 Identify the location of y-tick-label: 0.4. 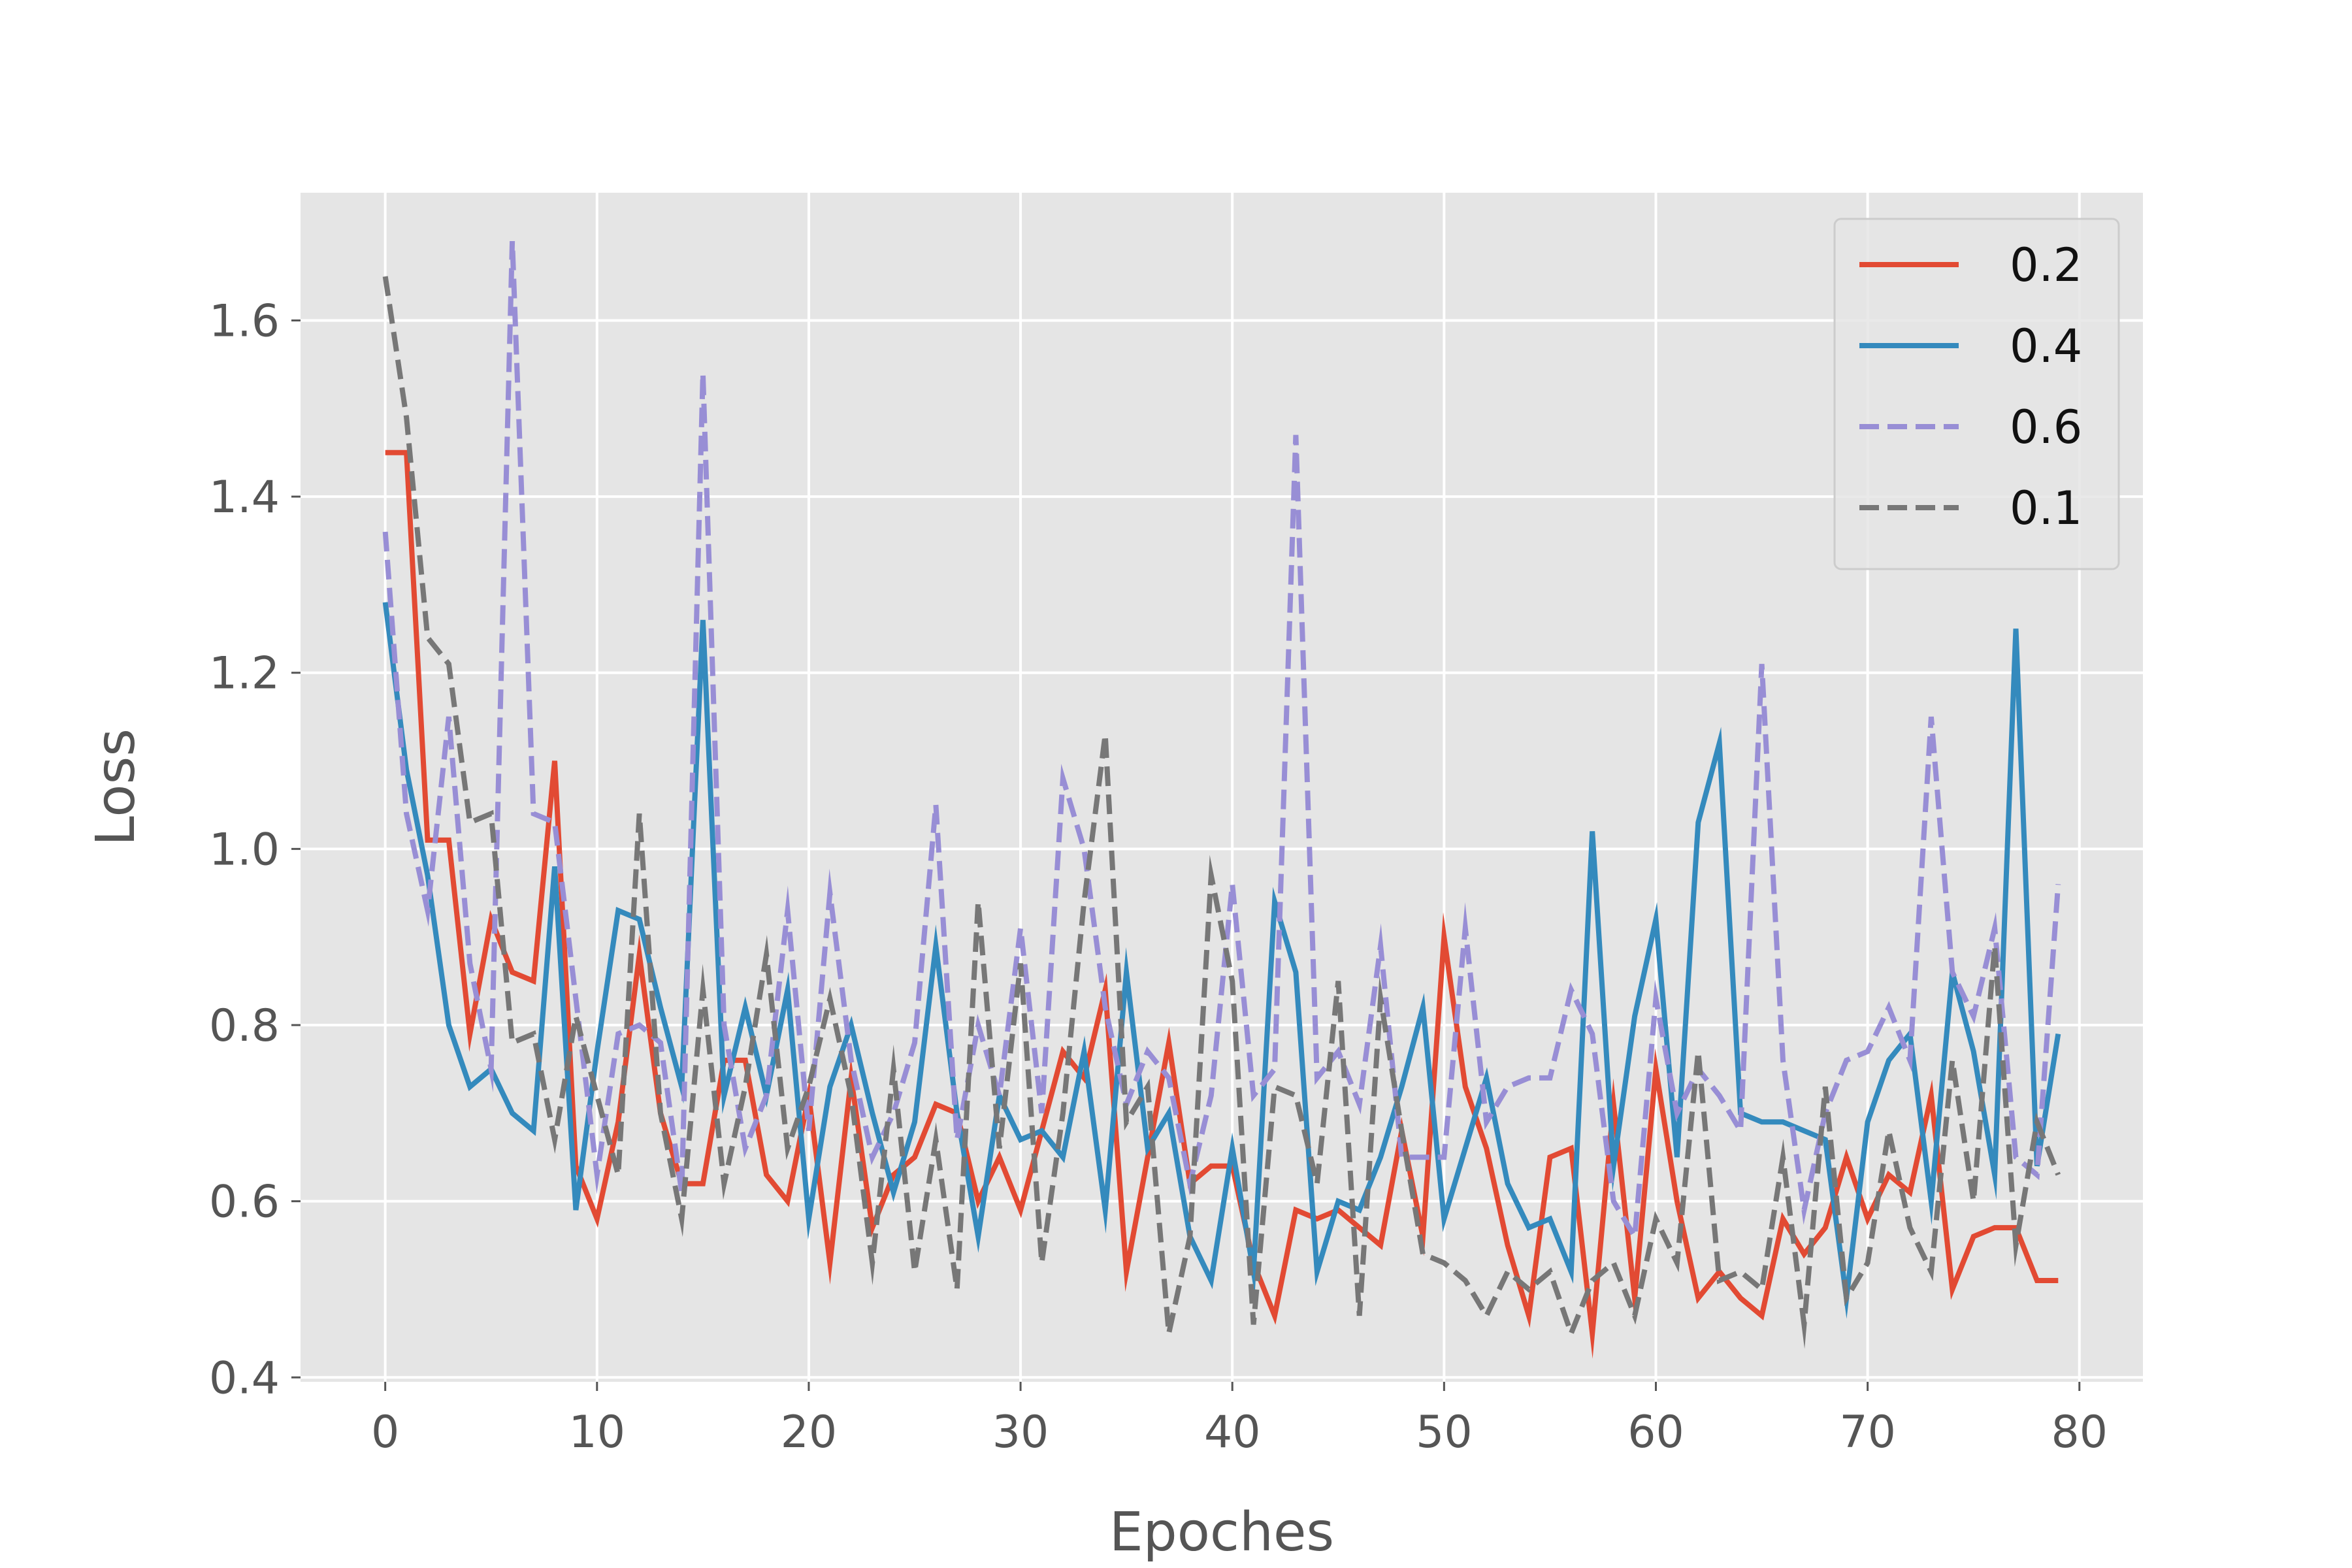
(244, 1378).